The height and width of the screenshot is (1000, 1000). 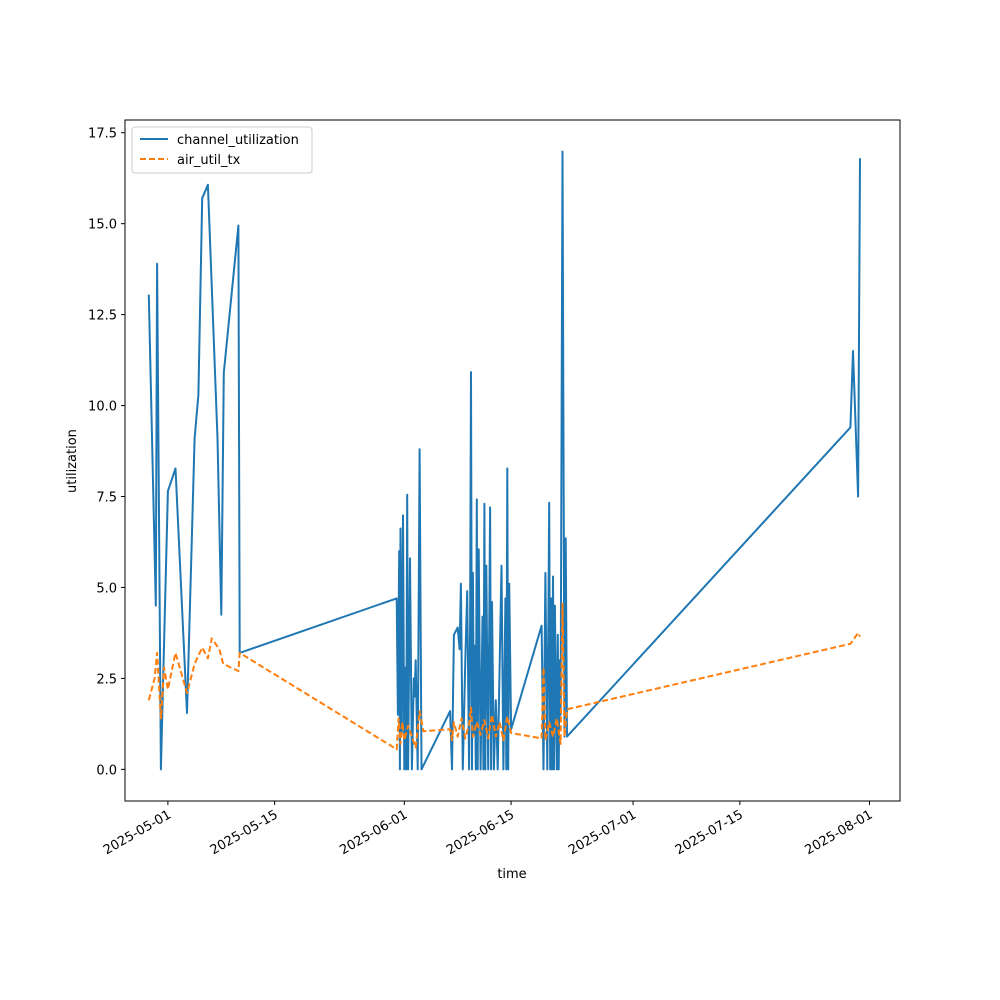 I want to click on y-tick-label: 17.5, so click(x=102, y=134).